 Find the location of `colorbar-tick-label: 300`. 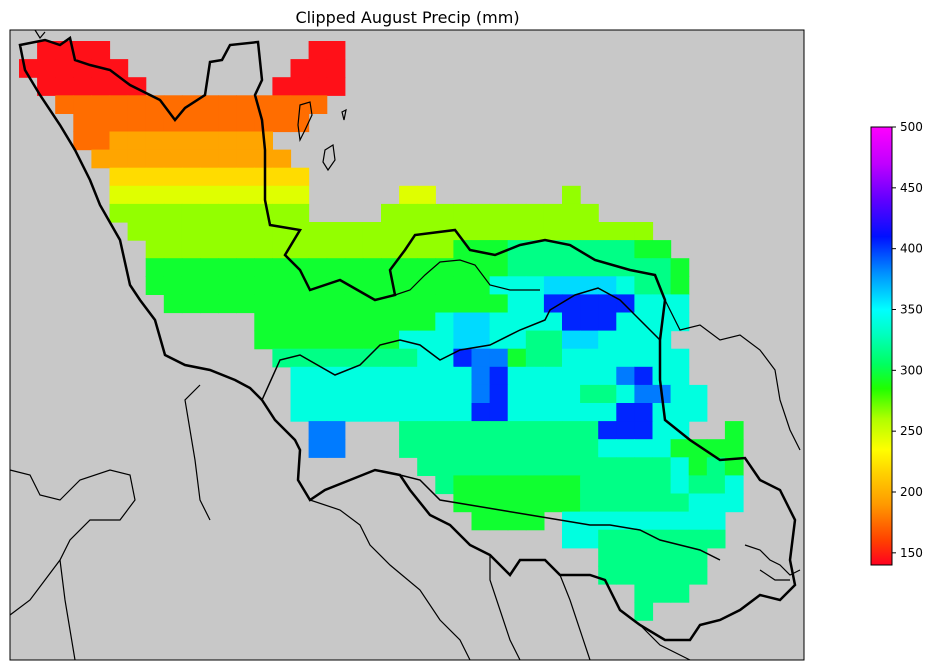

colorbar-tick-label: 300 is located at coordinates (911, 370).